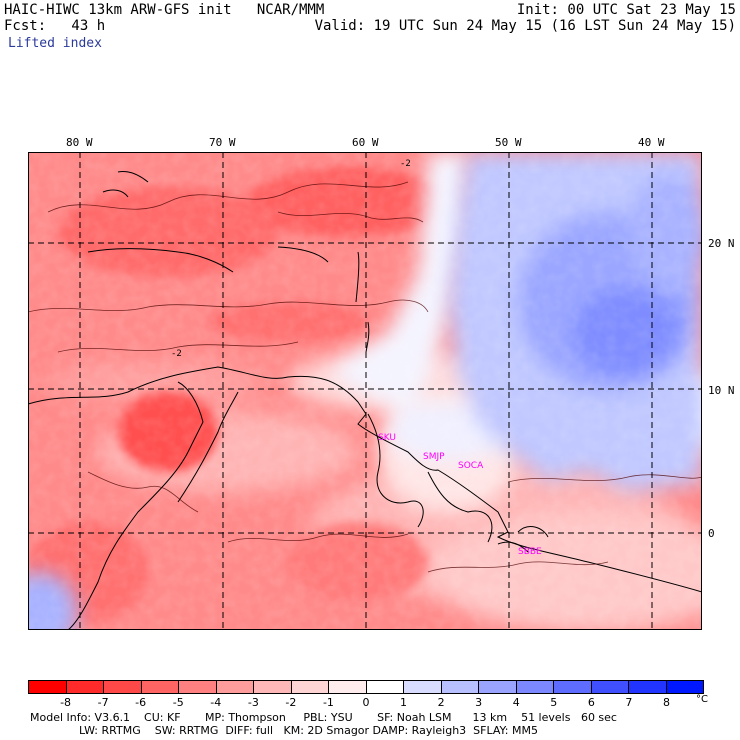  Describe the element at coordinates (591, 702) in the screenshot. I see `colorbar-tick-label: 6` at that location.